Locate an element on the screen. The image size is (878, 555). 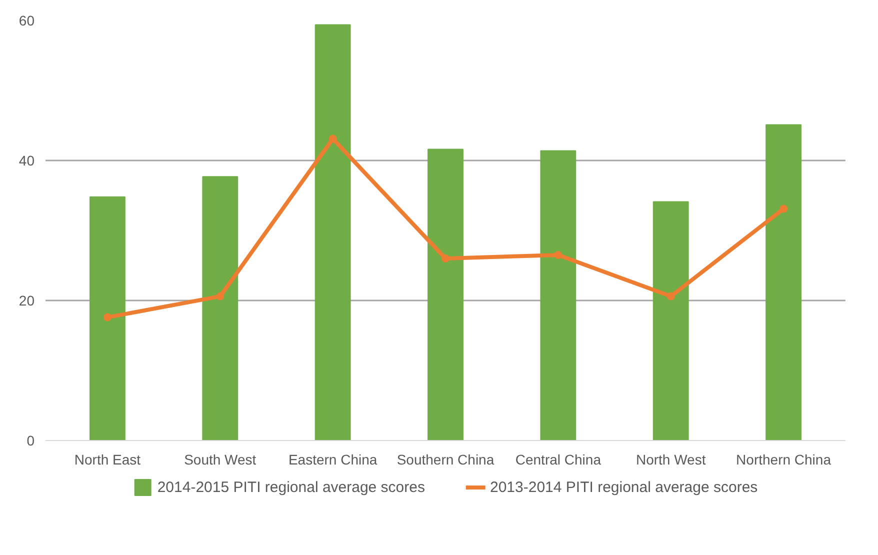
x-tick-label: Central China is located at coordinates (558, 460).